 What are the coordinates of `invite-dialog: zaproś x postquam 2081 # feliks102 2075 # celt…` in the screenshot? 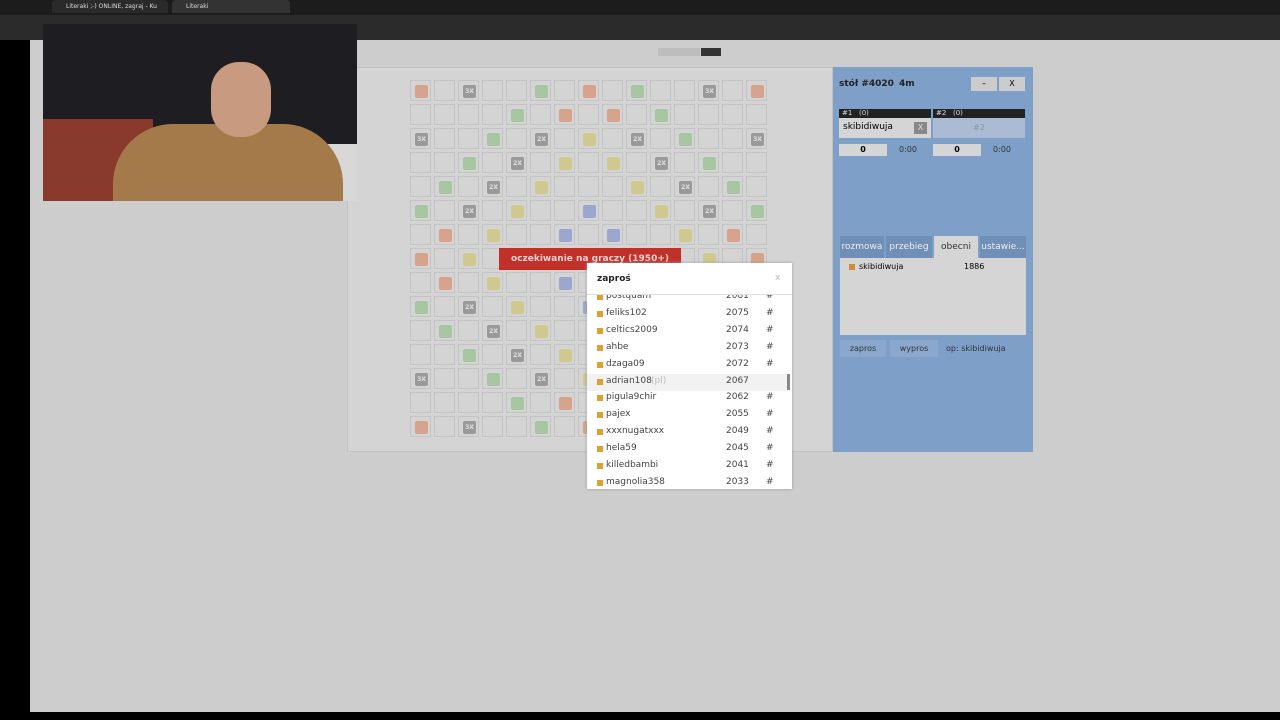 It's located at (689, 376).